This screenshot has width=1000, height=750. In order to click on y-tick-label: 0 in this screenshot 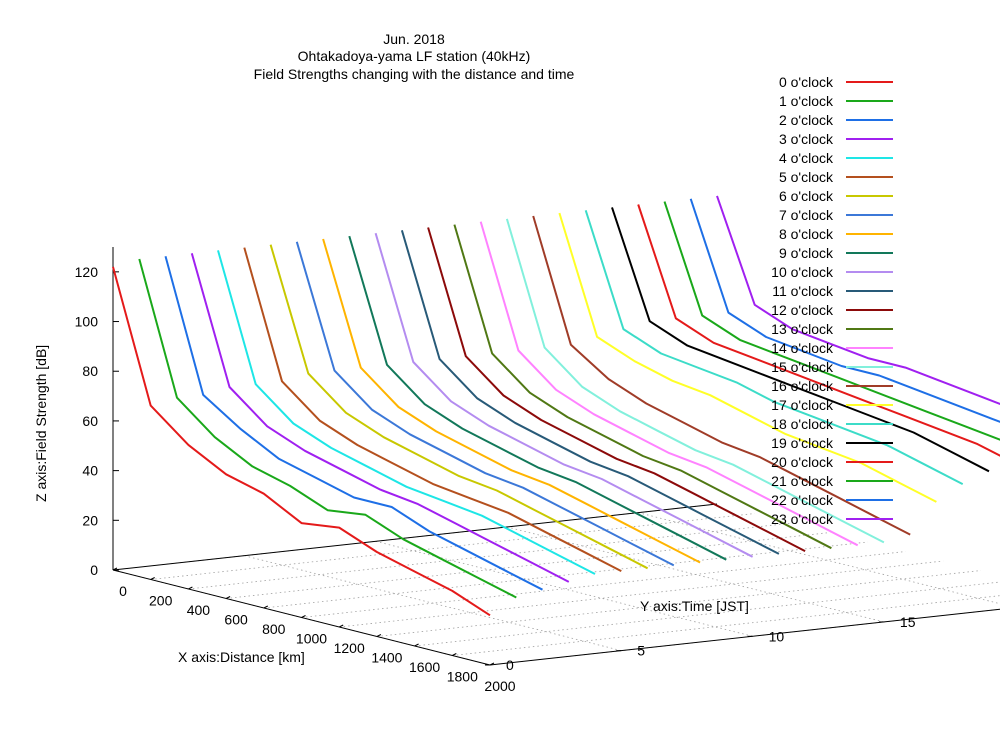, I will do `click(510, 665)`.